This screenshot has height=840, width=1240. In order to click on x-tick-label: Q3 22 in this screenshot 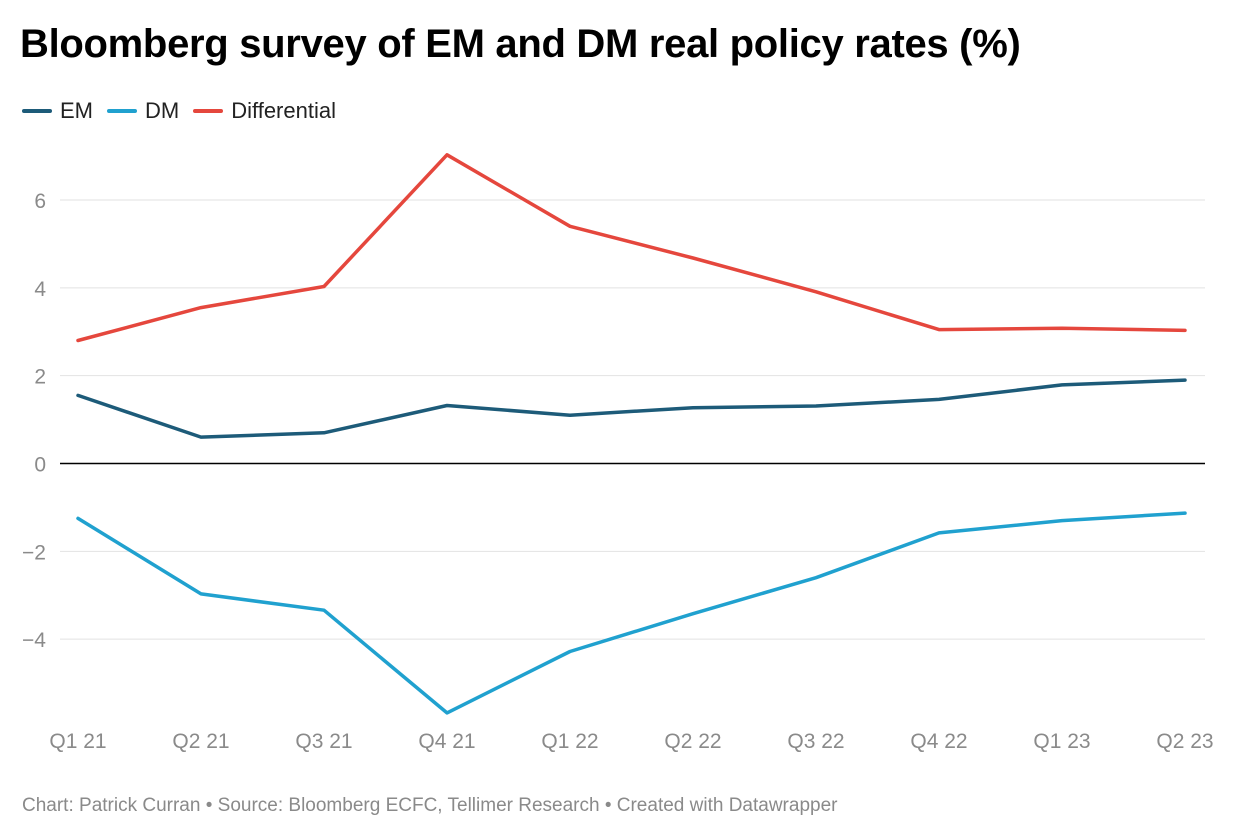, I will do `click(815, 741)`.